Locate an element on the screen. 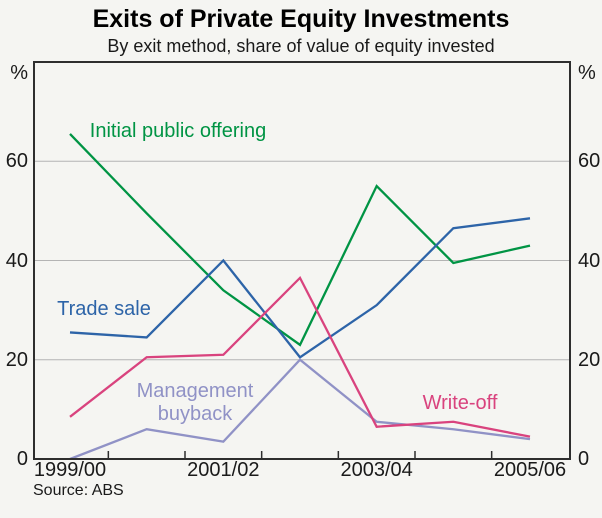  x-tick-label-2003-04: 2003/04 is located at coordinates (376, 470).